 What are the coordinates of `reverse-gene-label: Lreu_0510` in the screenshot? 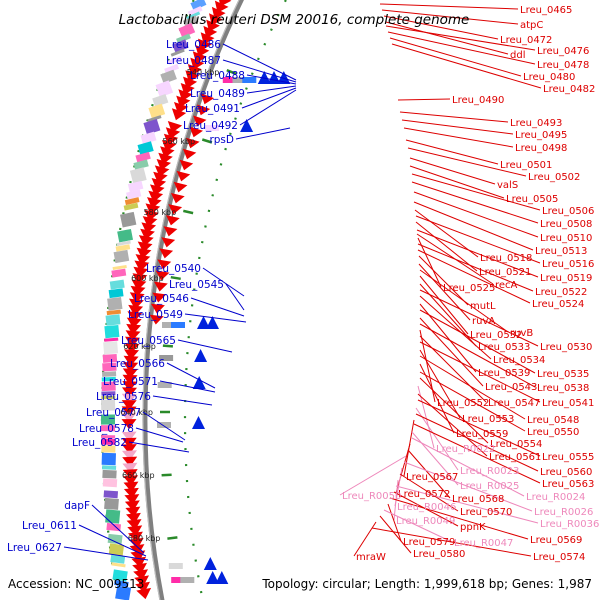 It's located at (566, 238).